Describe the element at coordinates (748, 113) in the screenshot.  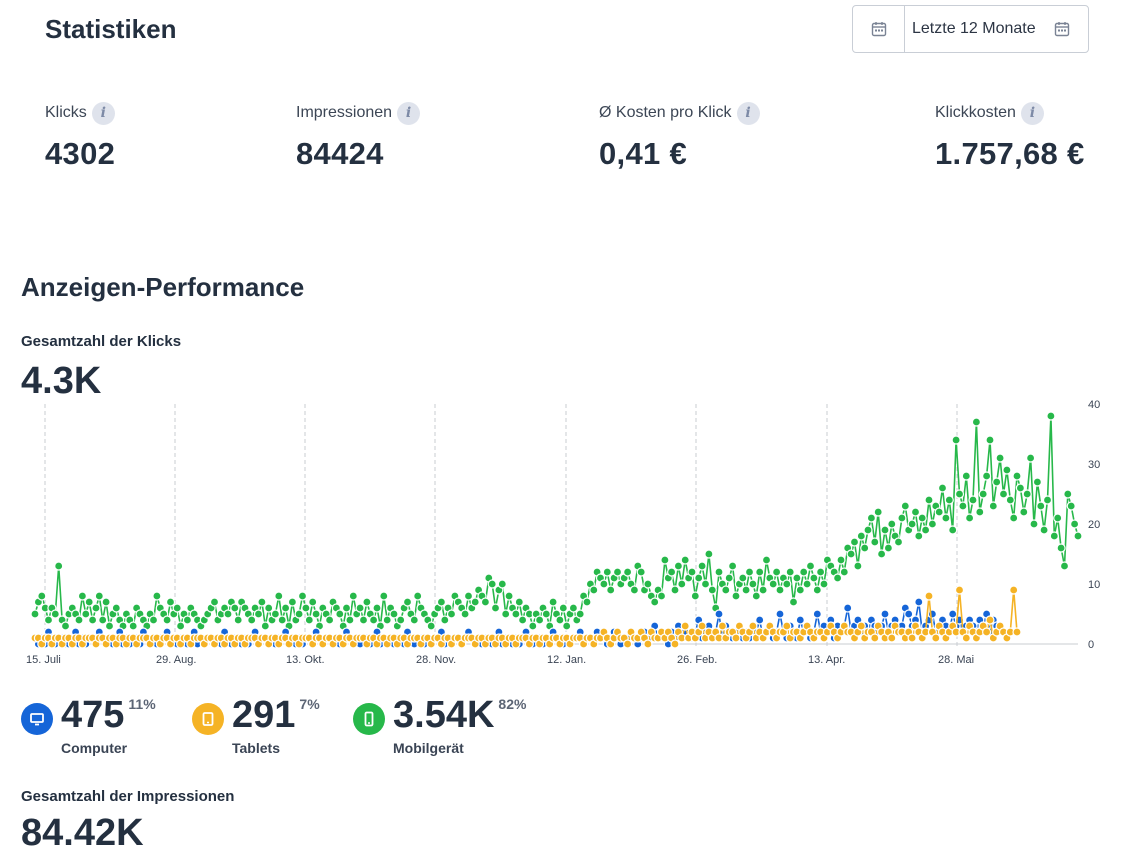
I see `info-icon: i` at that location.